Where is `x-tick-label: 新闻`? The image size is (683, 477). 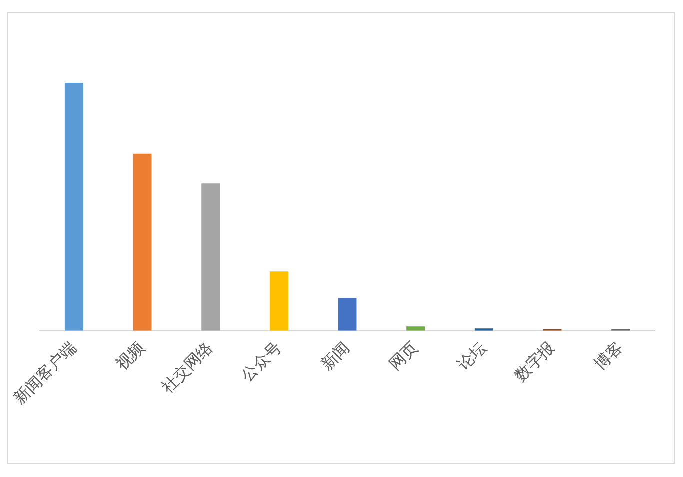 x-tick-label: 新闻 is located at coordinates (336, 356).